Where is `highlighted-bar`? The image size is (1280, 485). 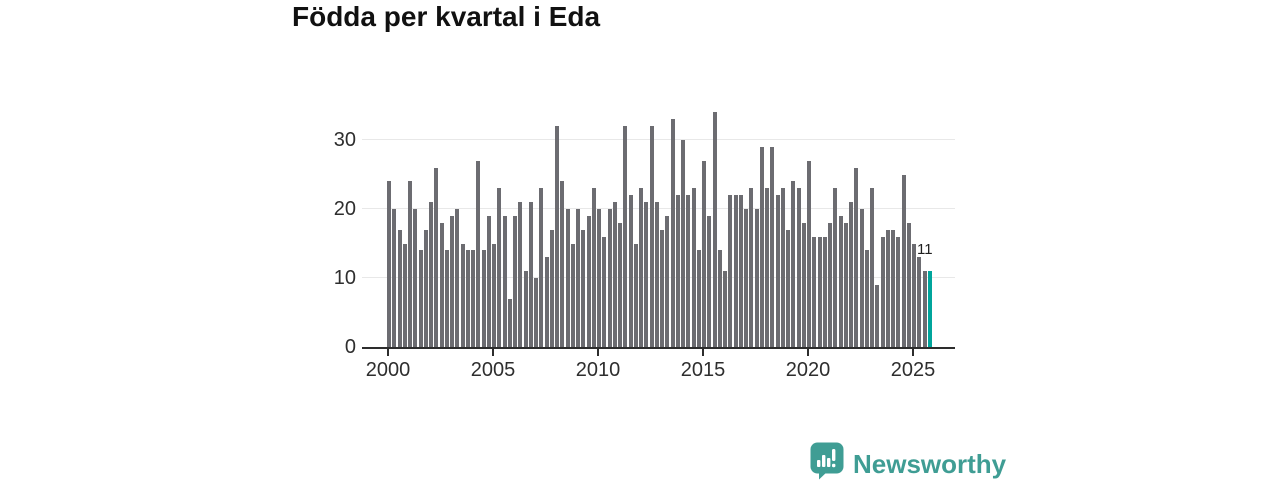
highlighted-bar is located at coordinates (929, 309).